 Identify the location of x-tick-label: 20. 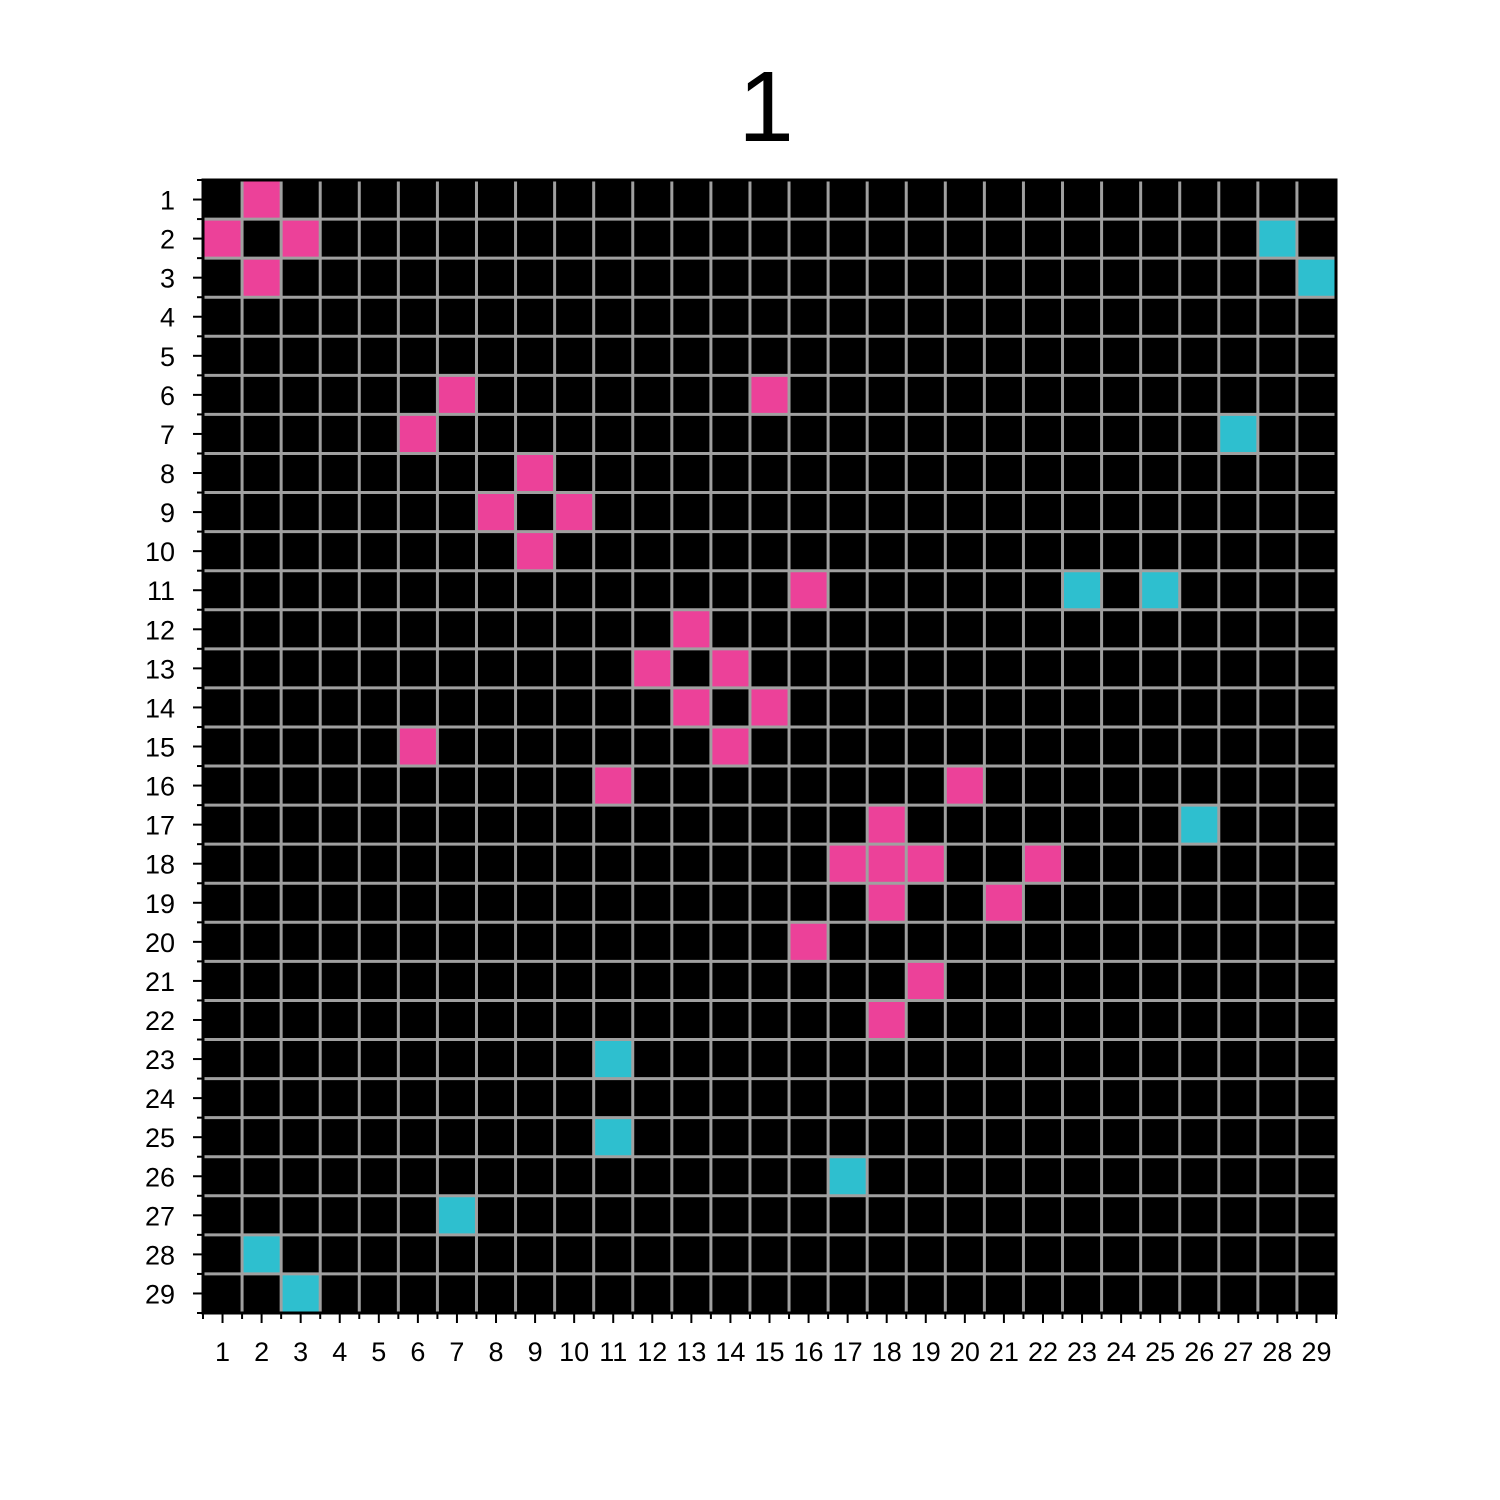
(965, 1352).